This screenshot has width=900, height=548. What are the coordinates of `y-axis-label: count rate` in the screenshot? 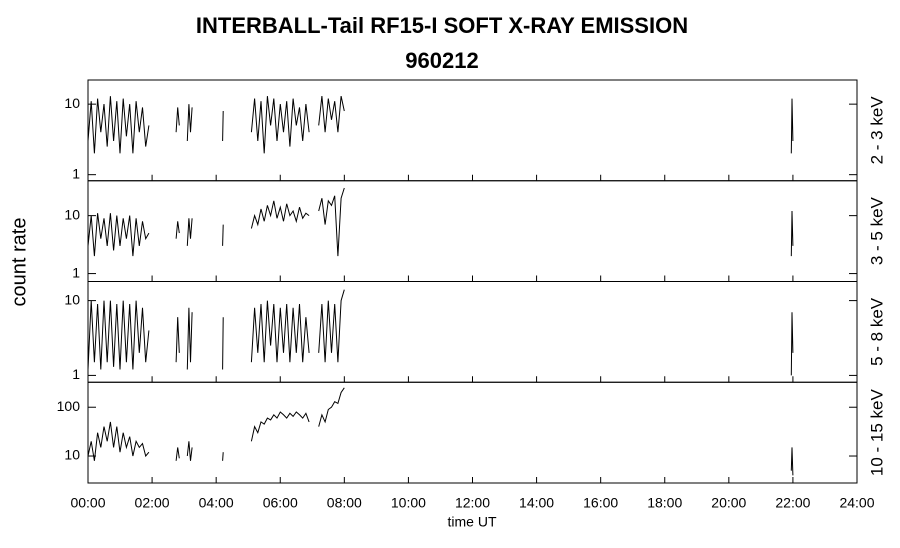 It's located at (19, 262).